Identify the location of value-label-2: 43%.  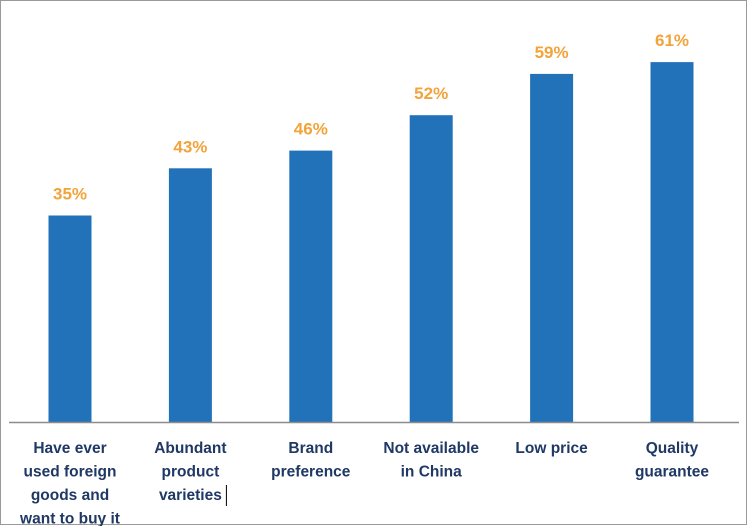
(190, 146).